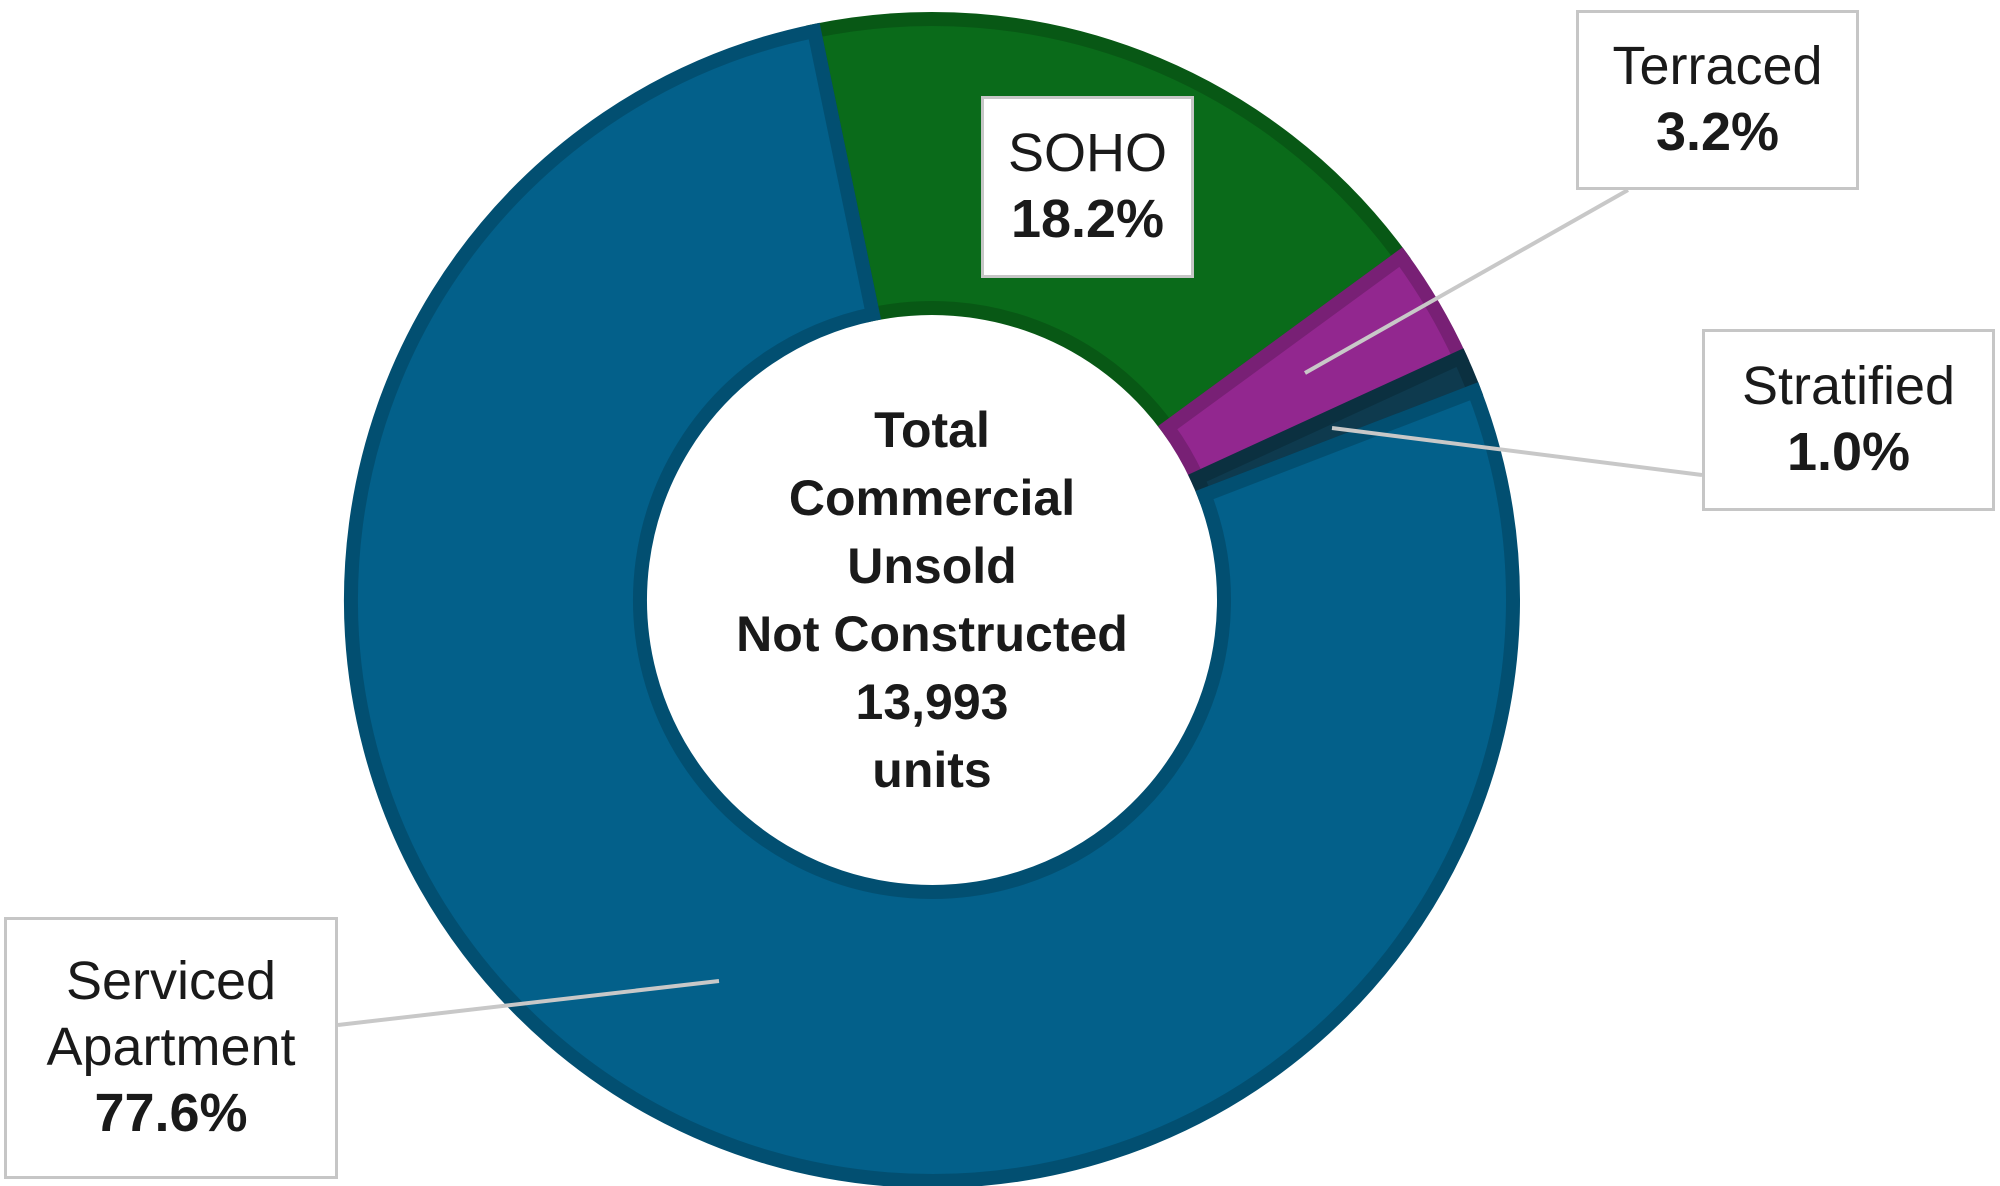 This screenshot has height=1186, width=2000. Describe the element at coordinates (1717, 132) in the screenshot. I see `label-value: 3.2%` at that location.